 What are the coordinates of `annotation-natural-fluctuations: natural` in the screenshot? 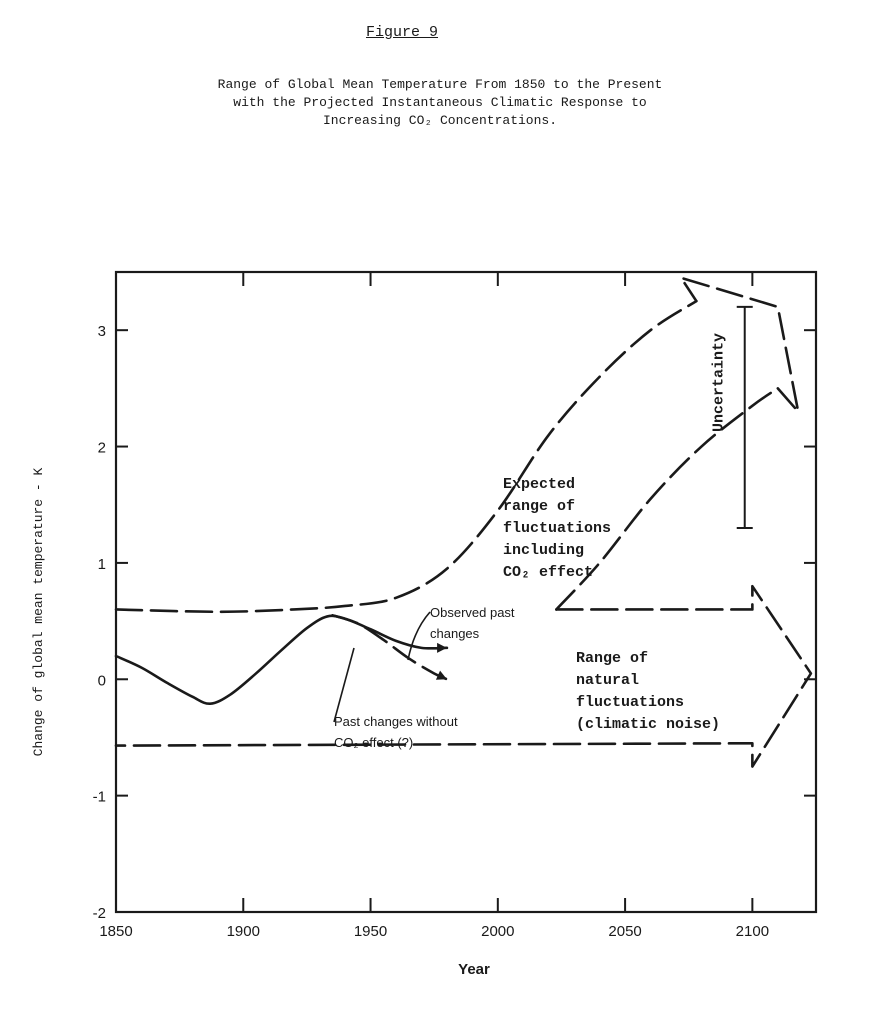 It's located at (607, 680).